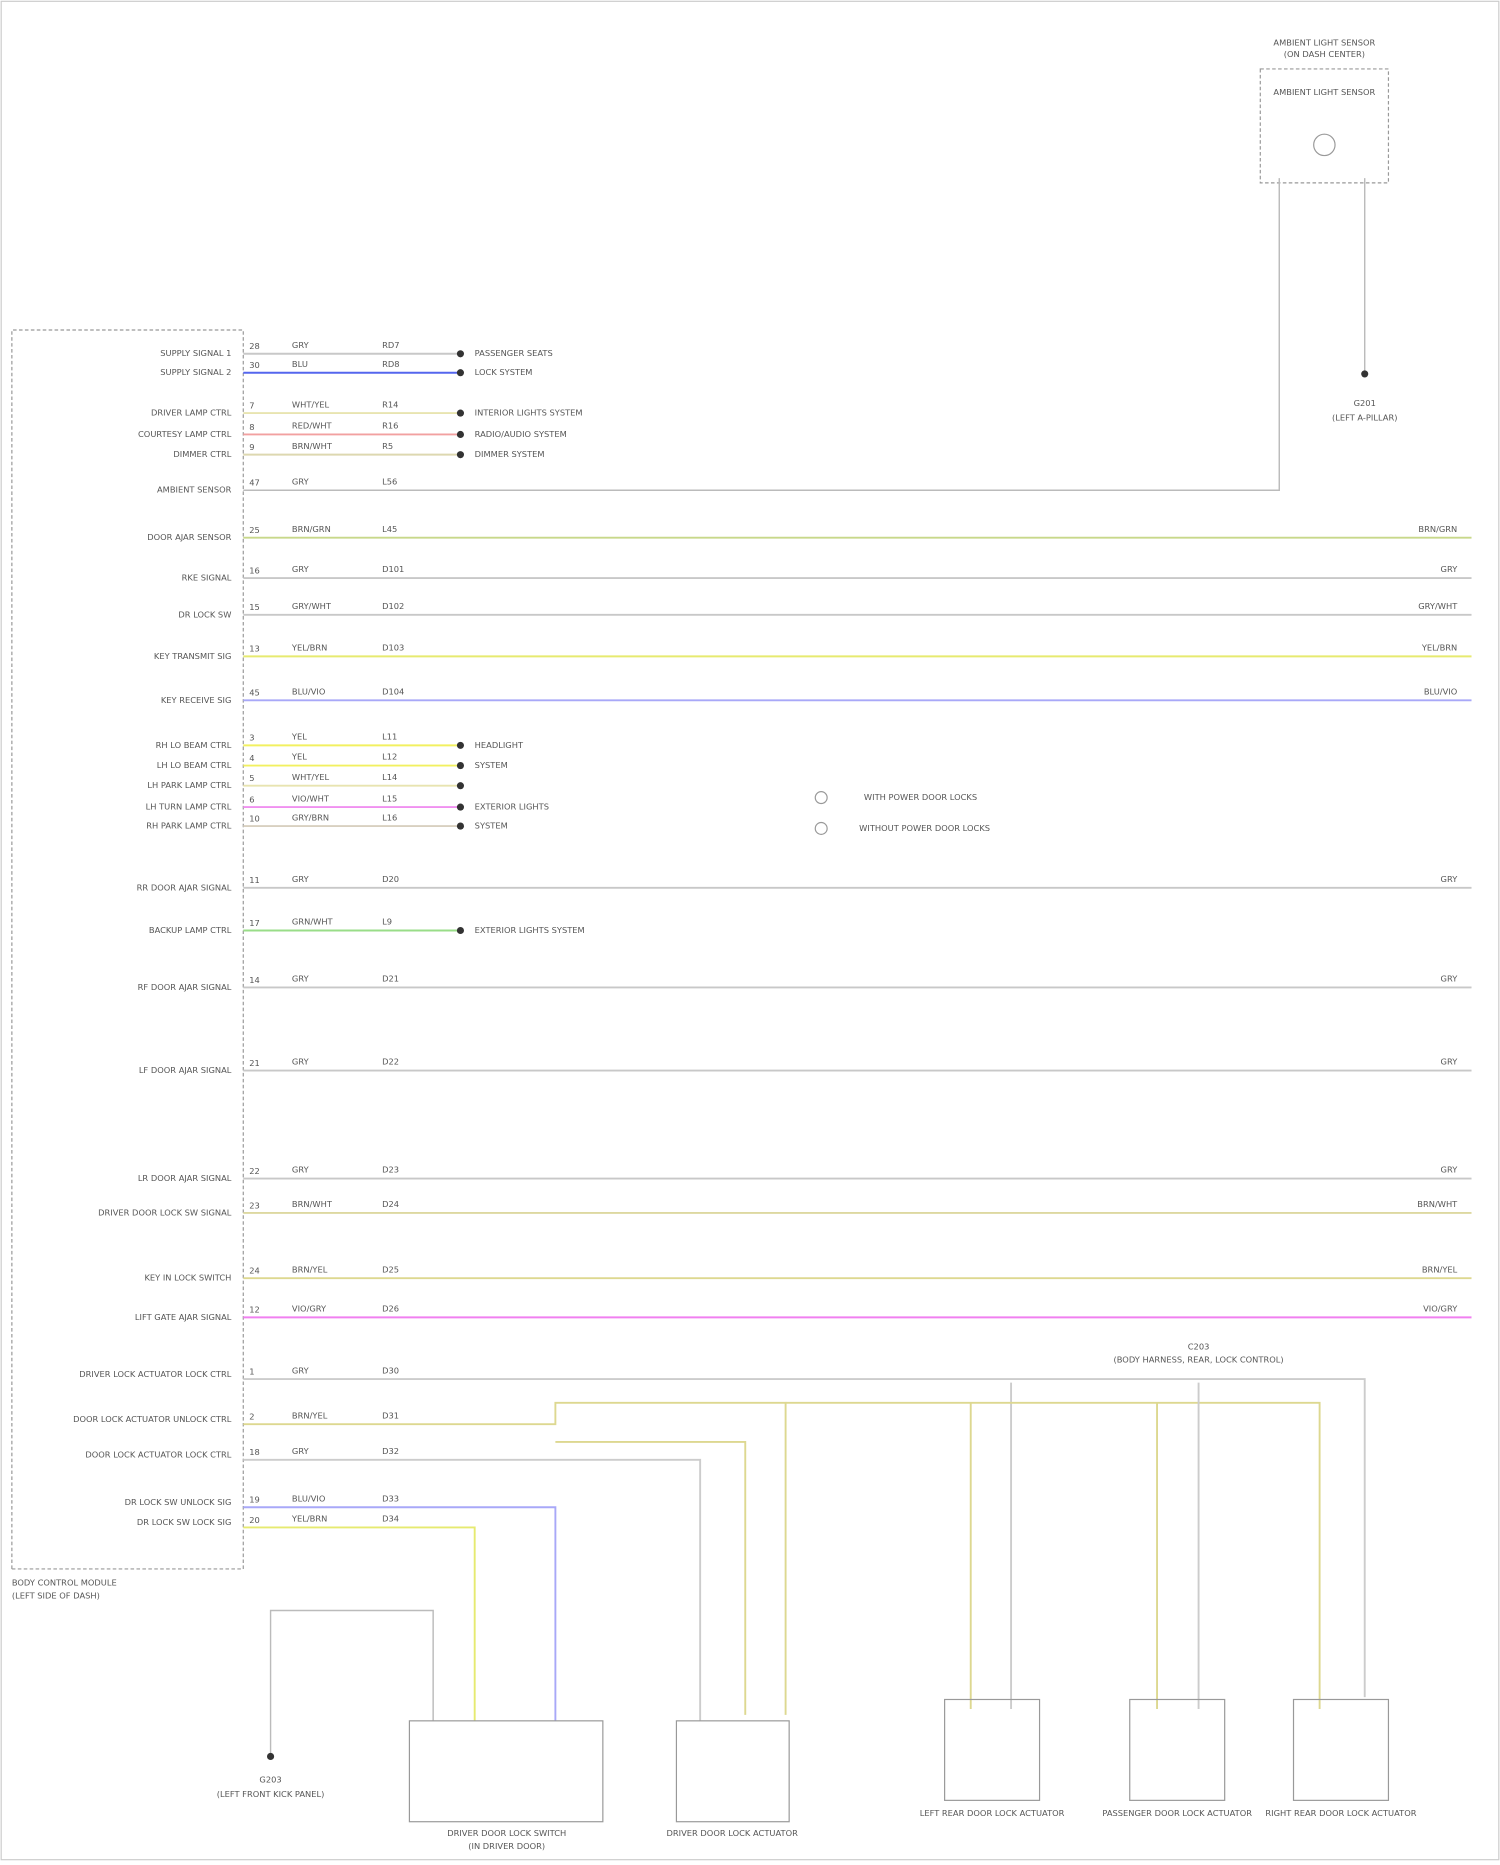  What do you see at coordinates (195, 372) in the screenshot?
I see `pin-label: SUPPLY SIGNAL 2` at bounding box center [195, 372].